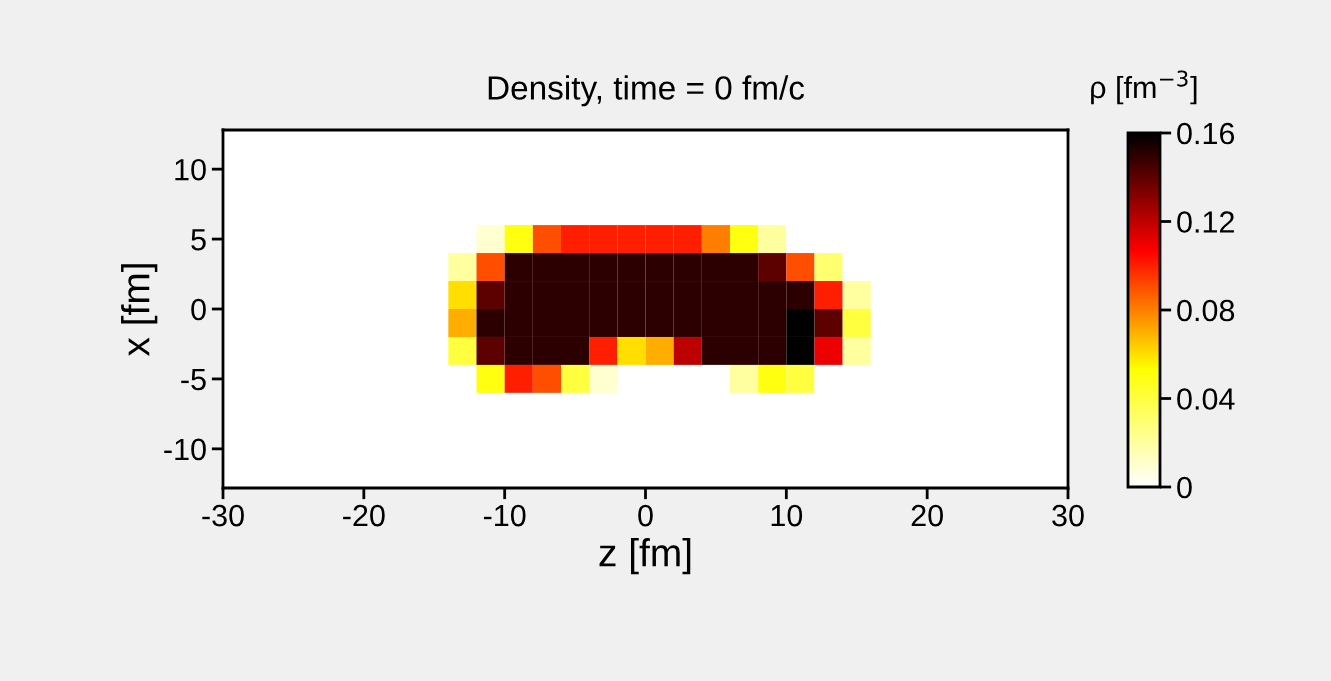 This screenshot has height=681, width=1331. Describe the element at coordinates (645, 515) in the screenshot. I see `x-tick-label: 0` at that location.